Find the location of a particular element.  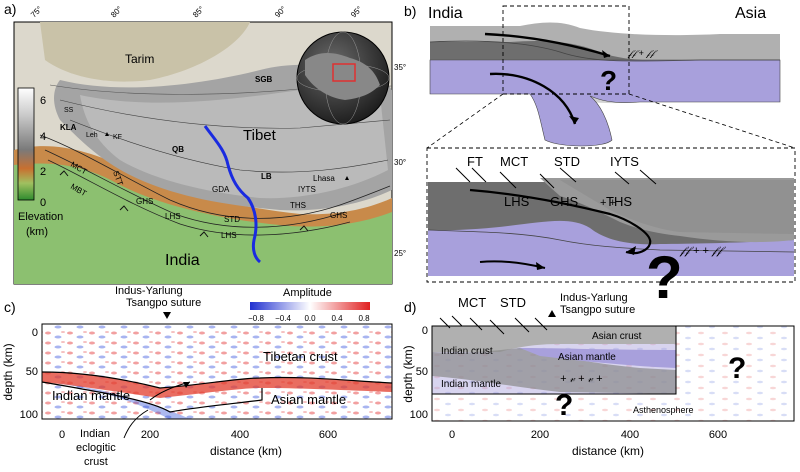

lat-tick: 25° is located at coordinates (400, 253).